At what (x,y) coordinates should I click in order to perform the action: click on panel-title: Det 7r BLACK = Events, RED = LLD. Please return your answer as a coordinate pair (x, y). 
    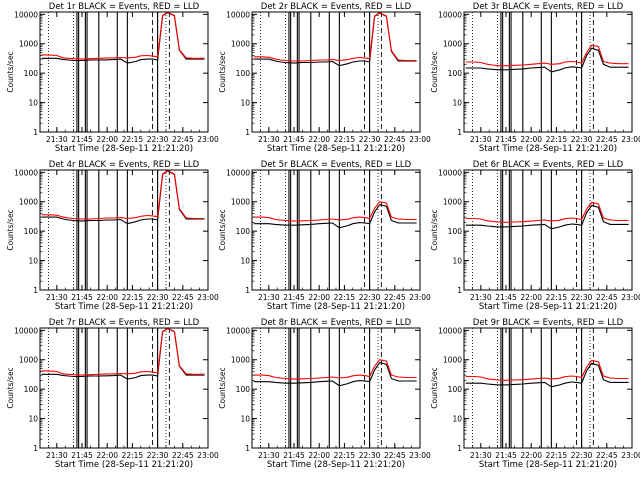
    Looking at the image, I should click on (124, 323).